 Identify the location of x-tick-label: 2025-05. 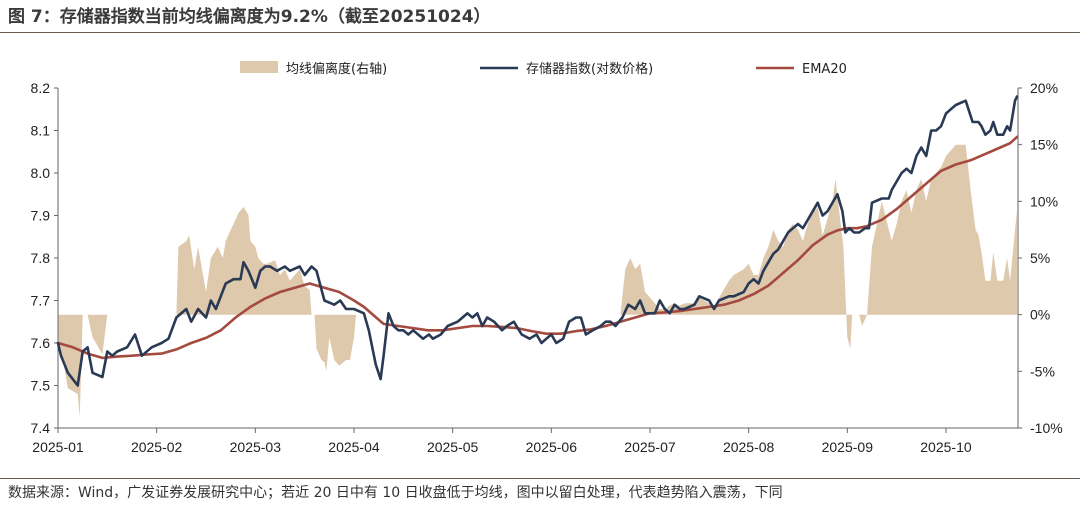
(453, 447).